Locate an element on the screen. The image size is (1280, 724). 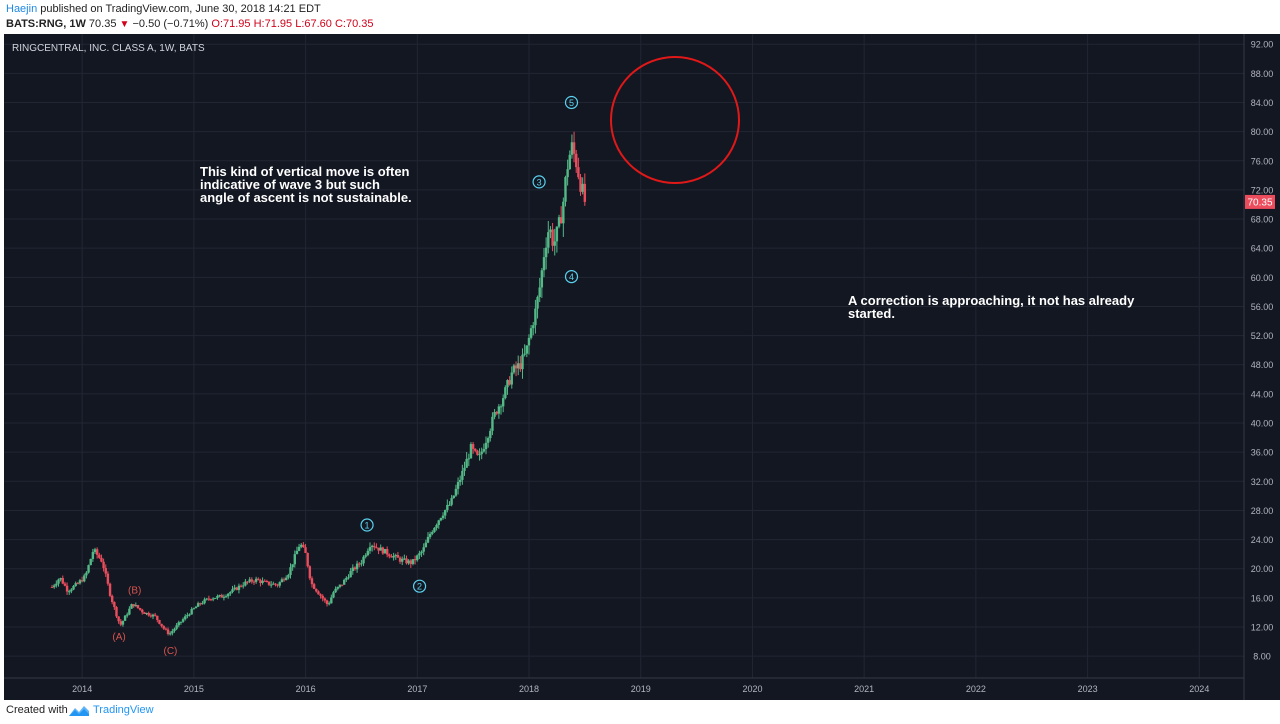
tradingview-logo-icon is located at coordinates (79, 711).